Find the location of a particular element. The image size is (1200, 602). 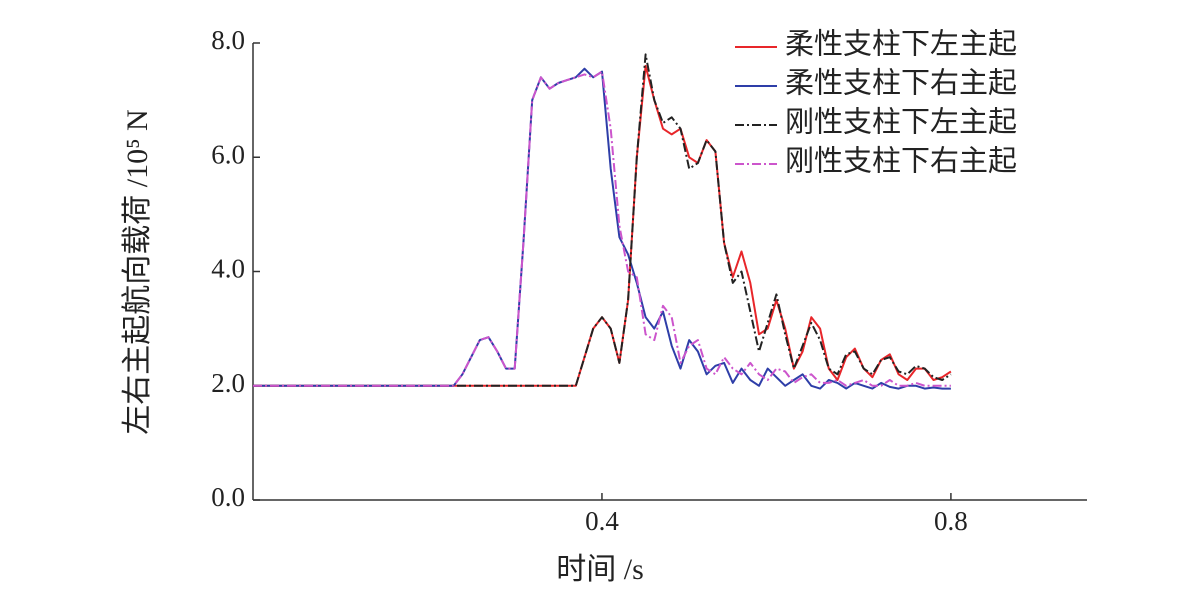

legend-label: 柔性支柱下右主起 is located at coordinates (901, 83).